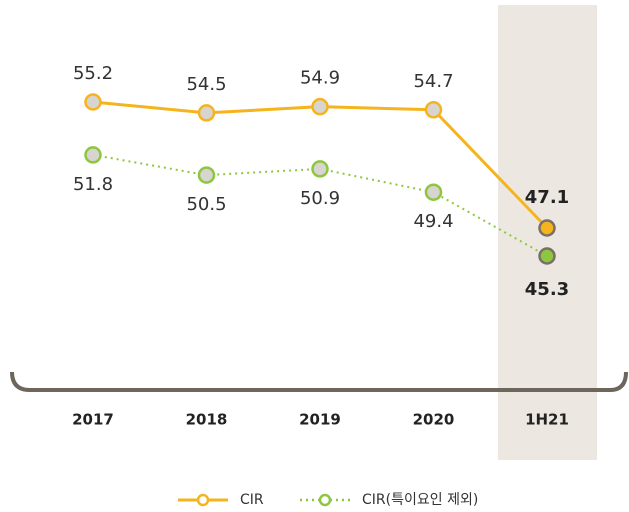  Describe the element at coordinates (420, 500) in the screenshot. I see `legend-label: CIR(특이요인 제외)` at that location.